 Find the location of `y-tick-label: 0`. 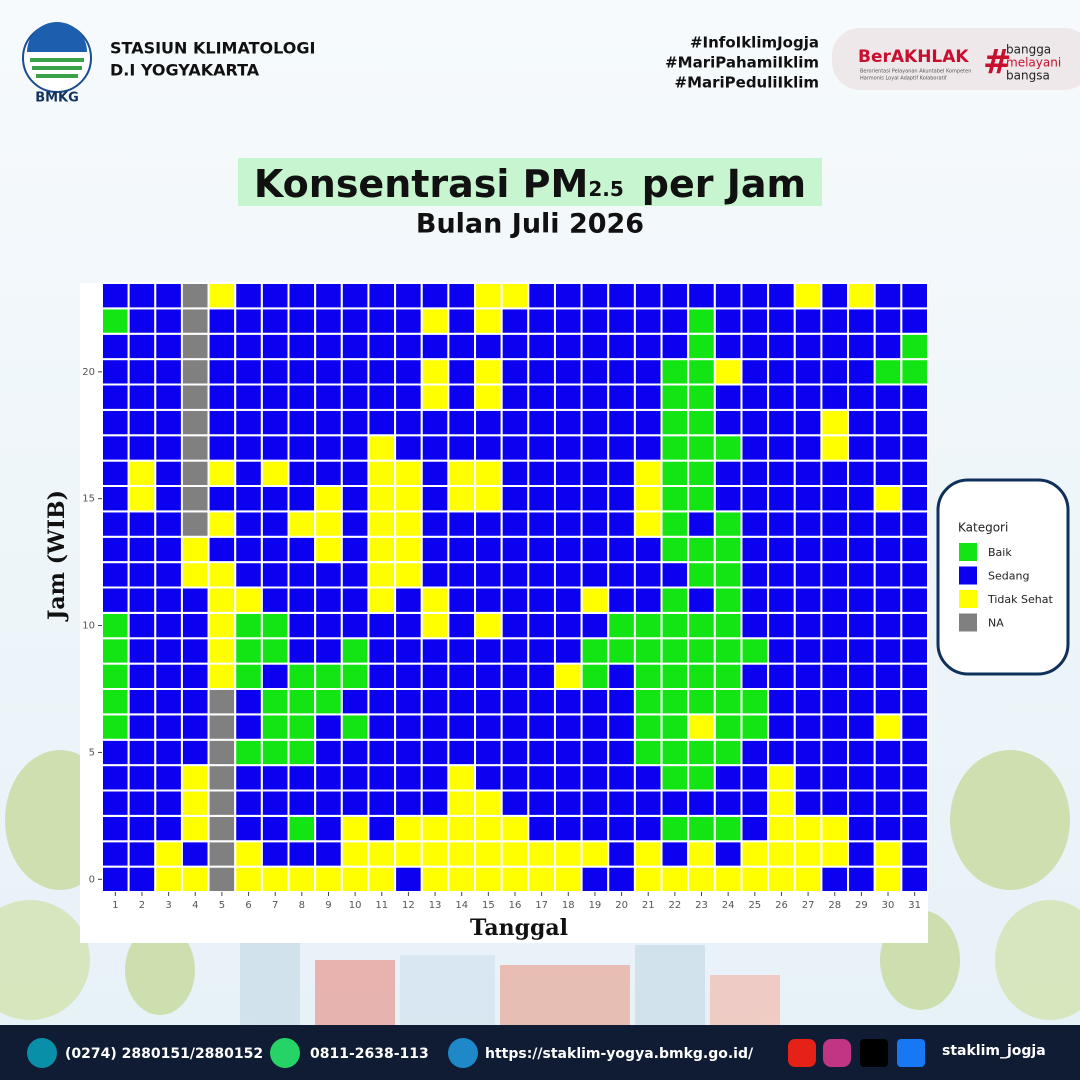

y-tick-label: 0 is located at coordinates (92, 879).